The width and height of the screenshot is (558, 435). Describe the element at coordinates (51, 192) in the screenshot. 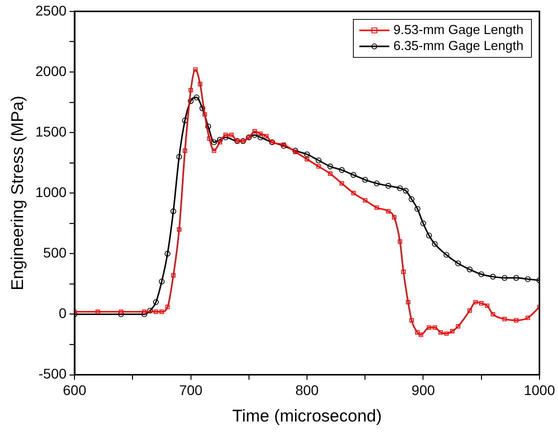

I see `y-tick-label: 1000` at that location.